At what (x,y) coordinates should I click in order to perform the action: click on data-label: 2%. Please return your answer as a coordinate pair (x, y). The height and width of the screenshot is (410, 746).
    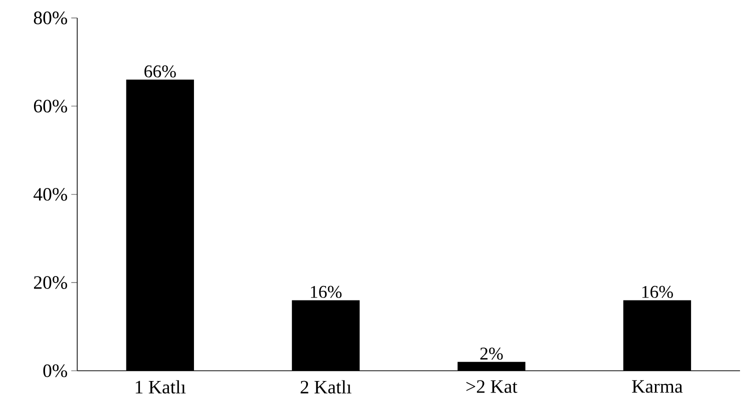
    Looking at the image, I should click on (491, 354).